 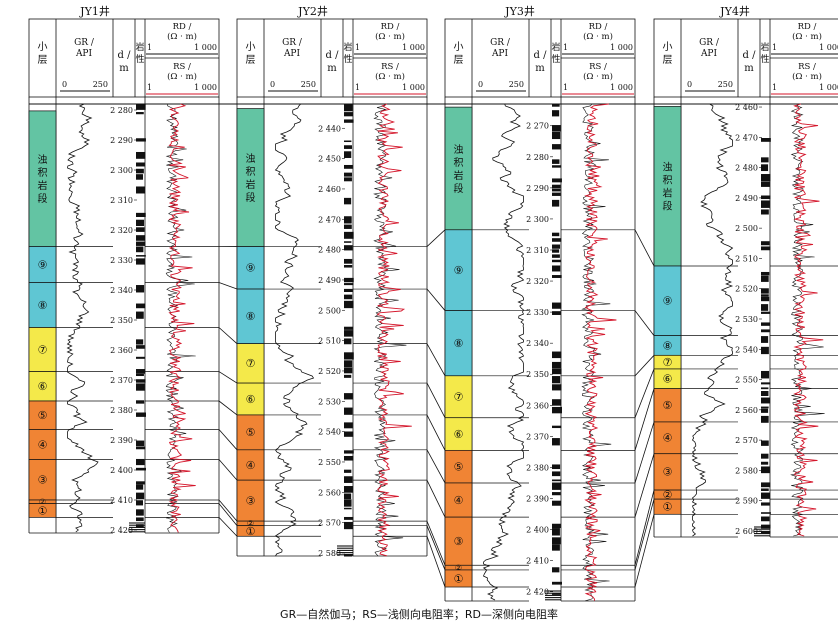 I want to click on turbidite-label: 浊, so click(x=43, y=159).